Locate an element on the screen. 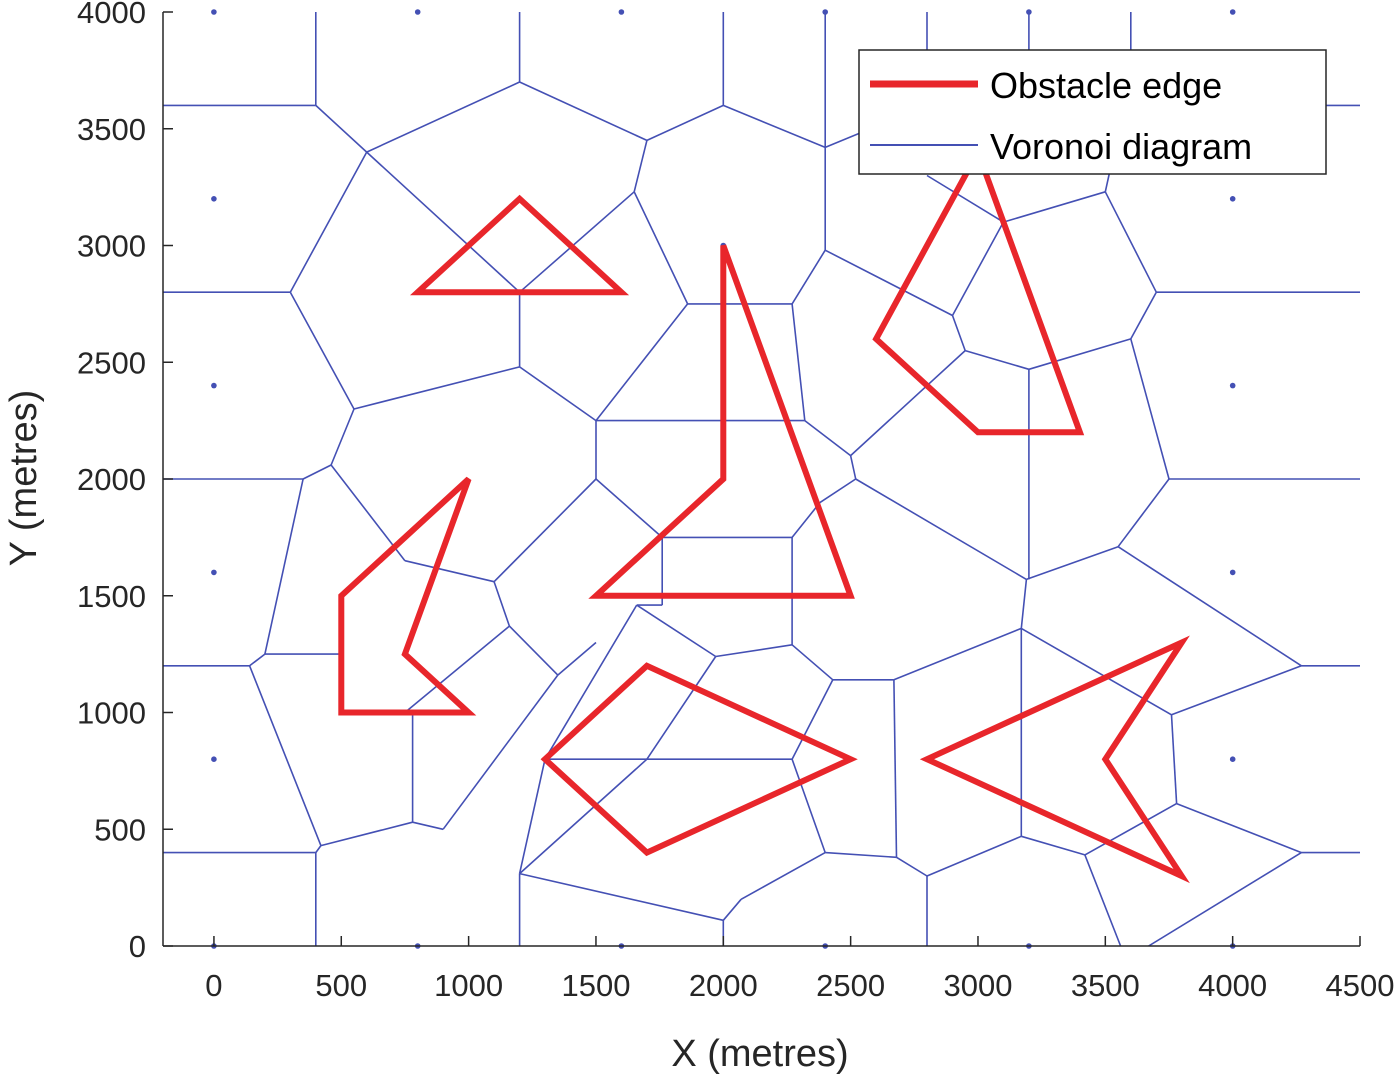  x-tick-label: 1500 is located at coordinates (595, 985).